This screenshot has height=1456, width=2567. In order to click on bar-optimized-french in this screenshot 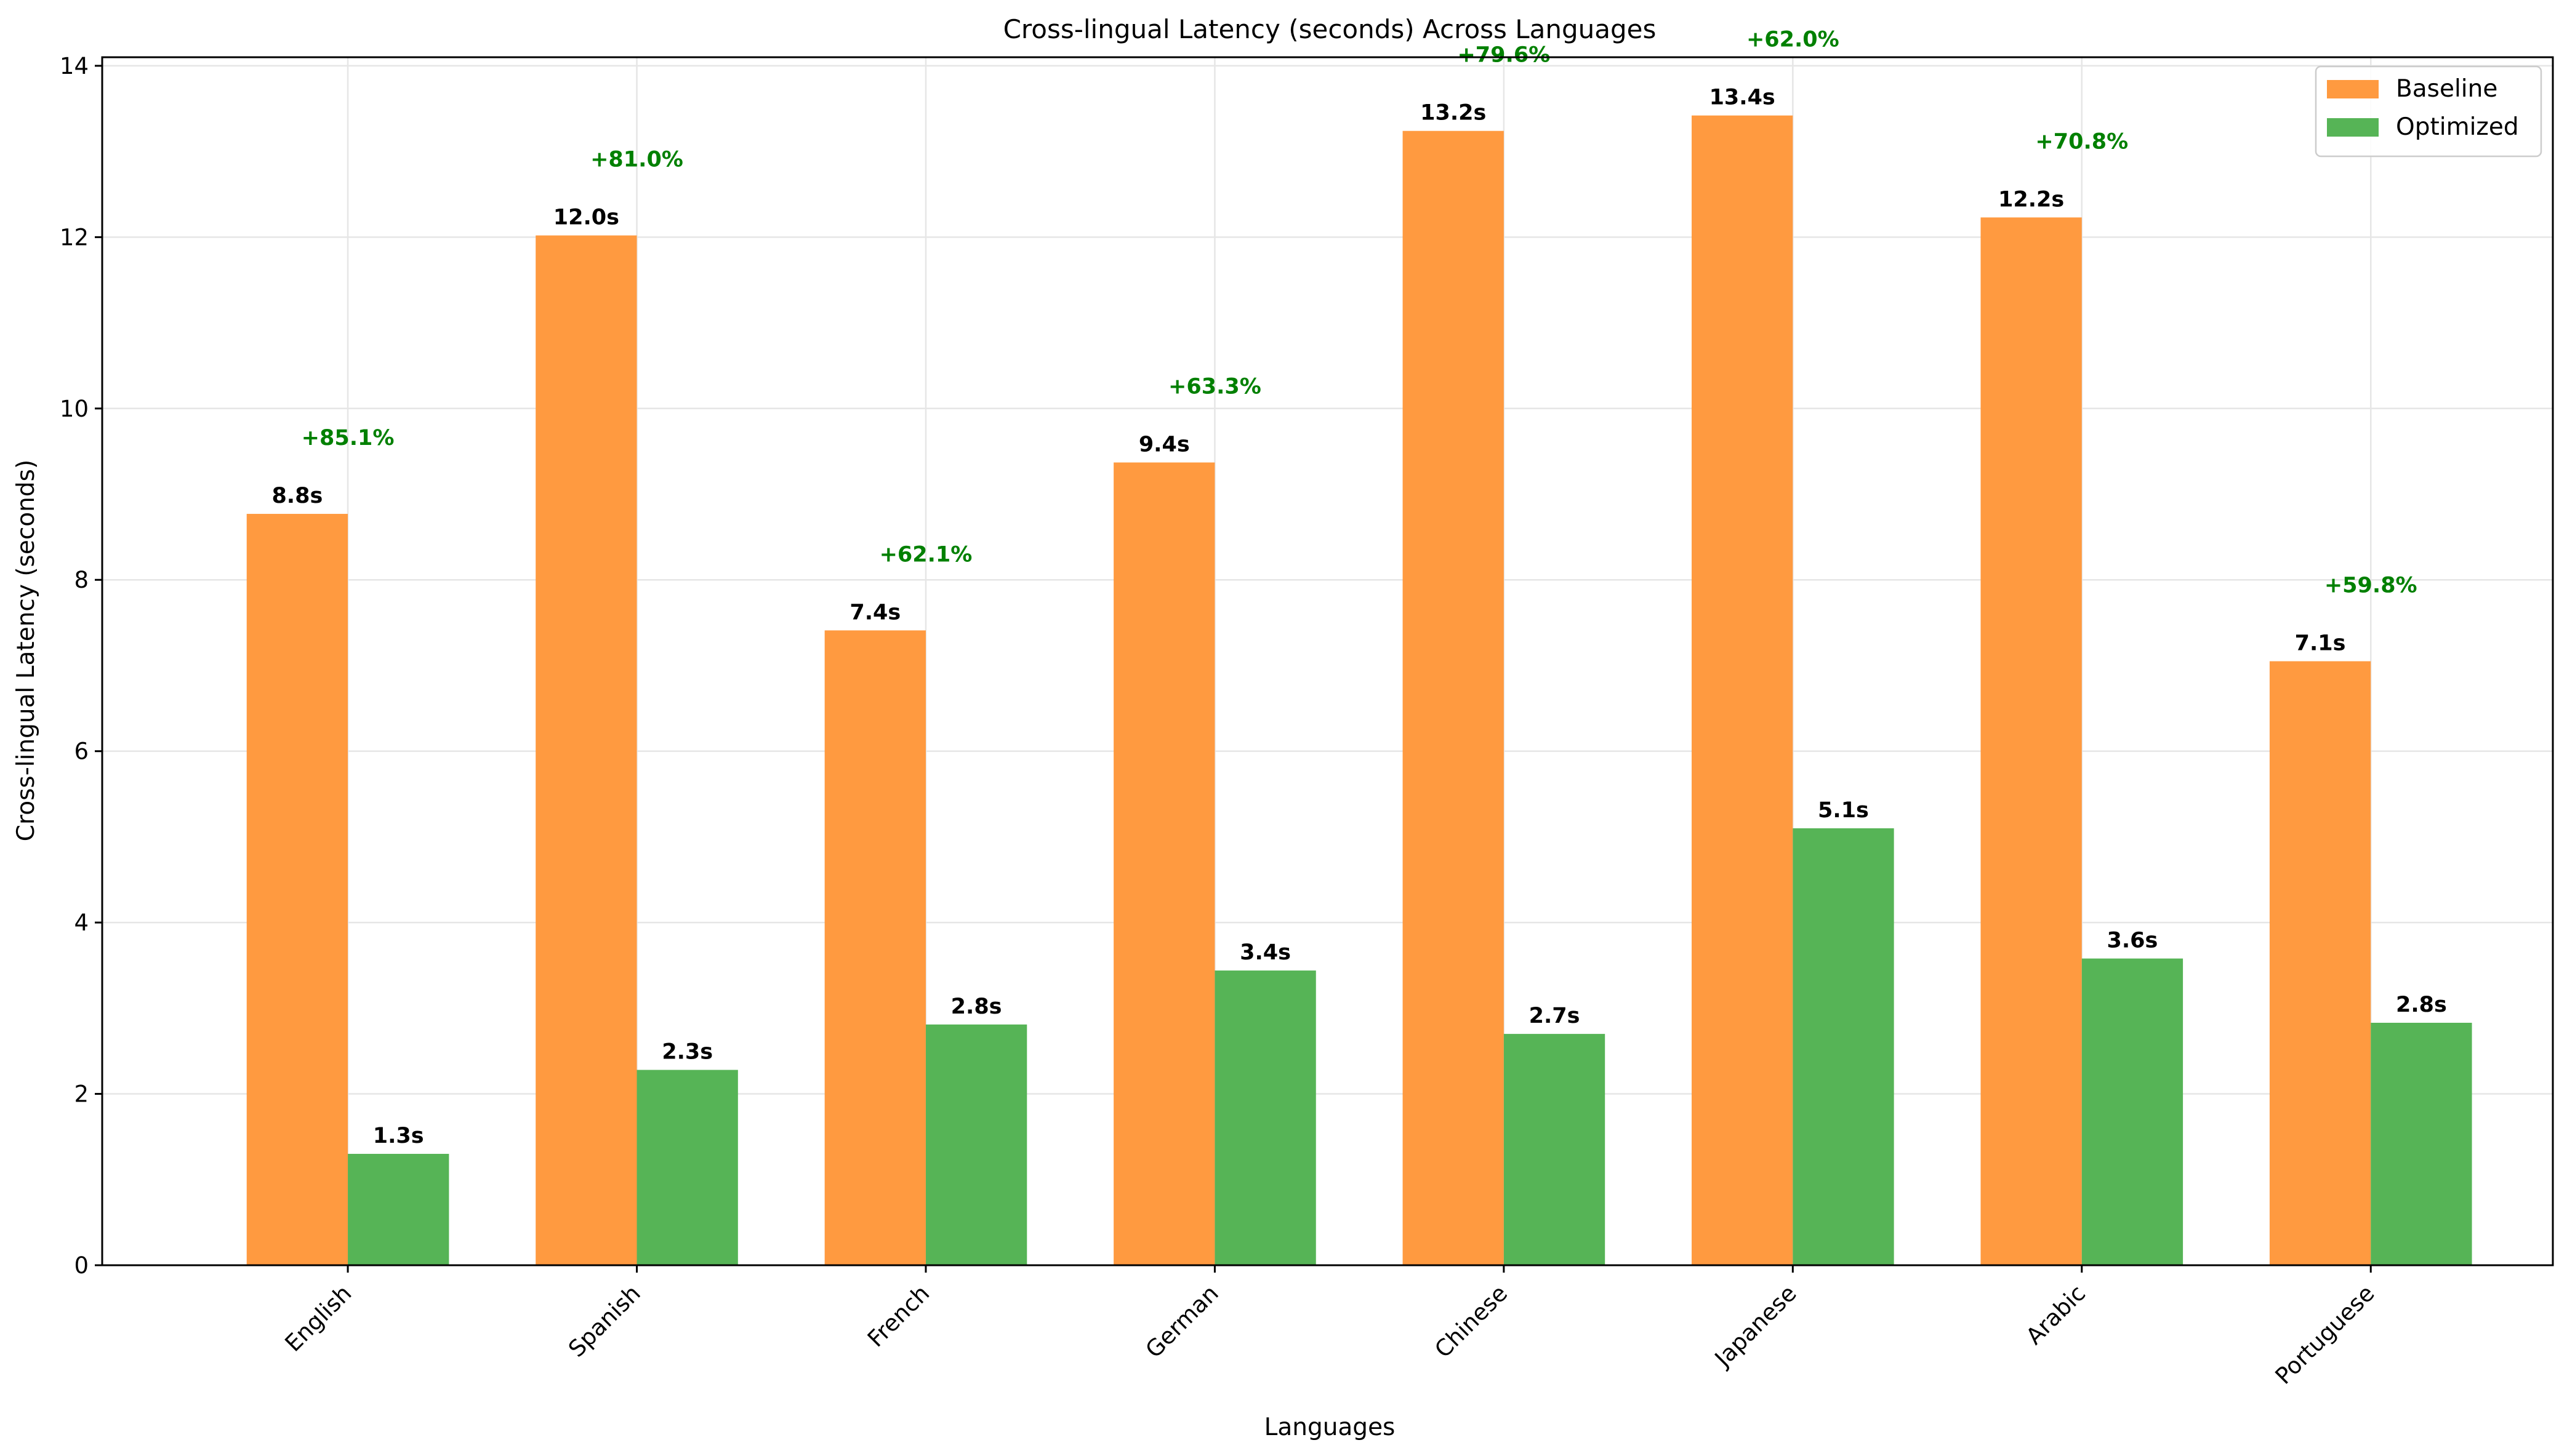, I will do `click(976, 1144)`.